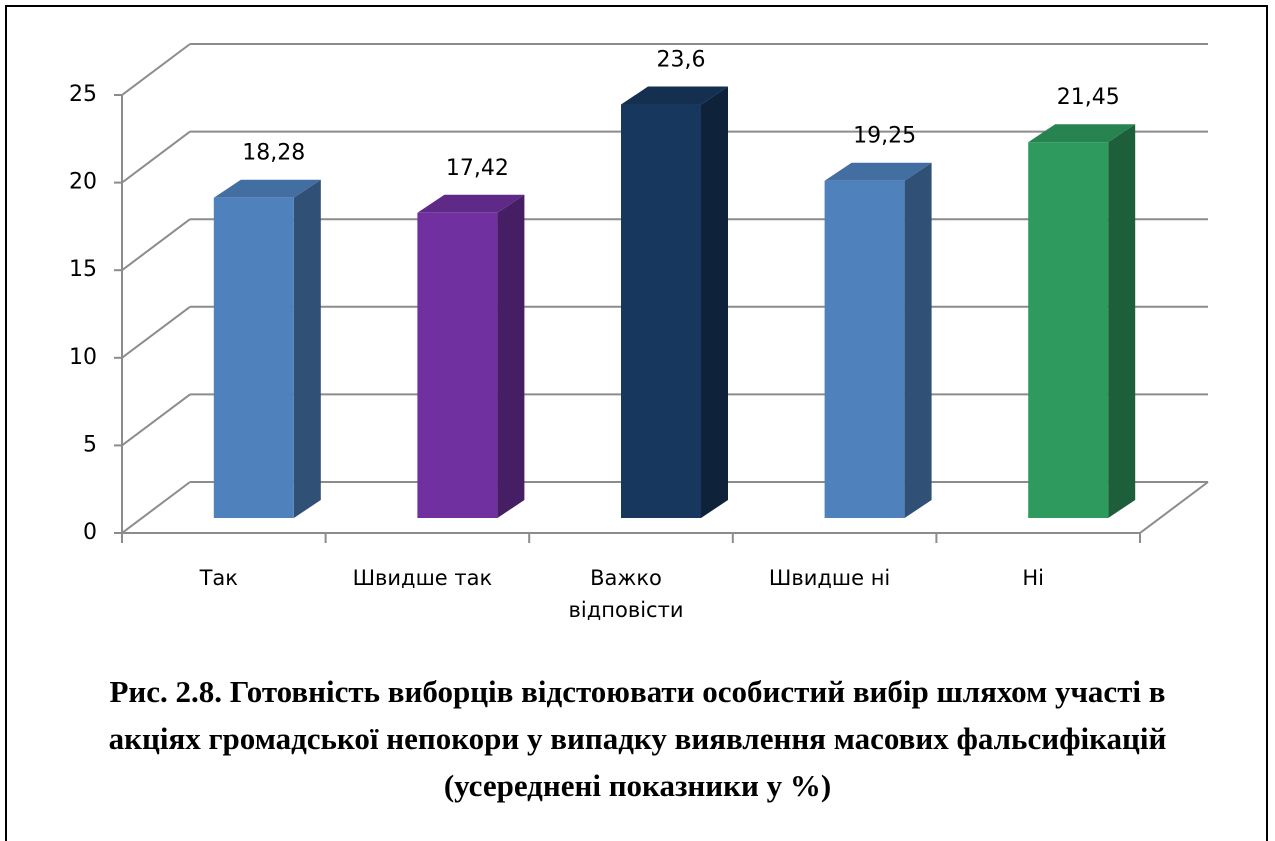 This screenshot has height=841, width=1275. I want to click on value-label: 17,42, so click(477, 168).